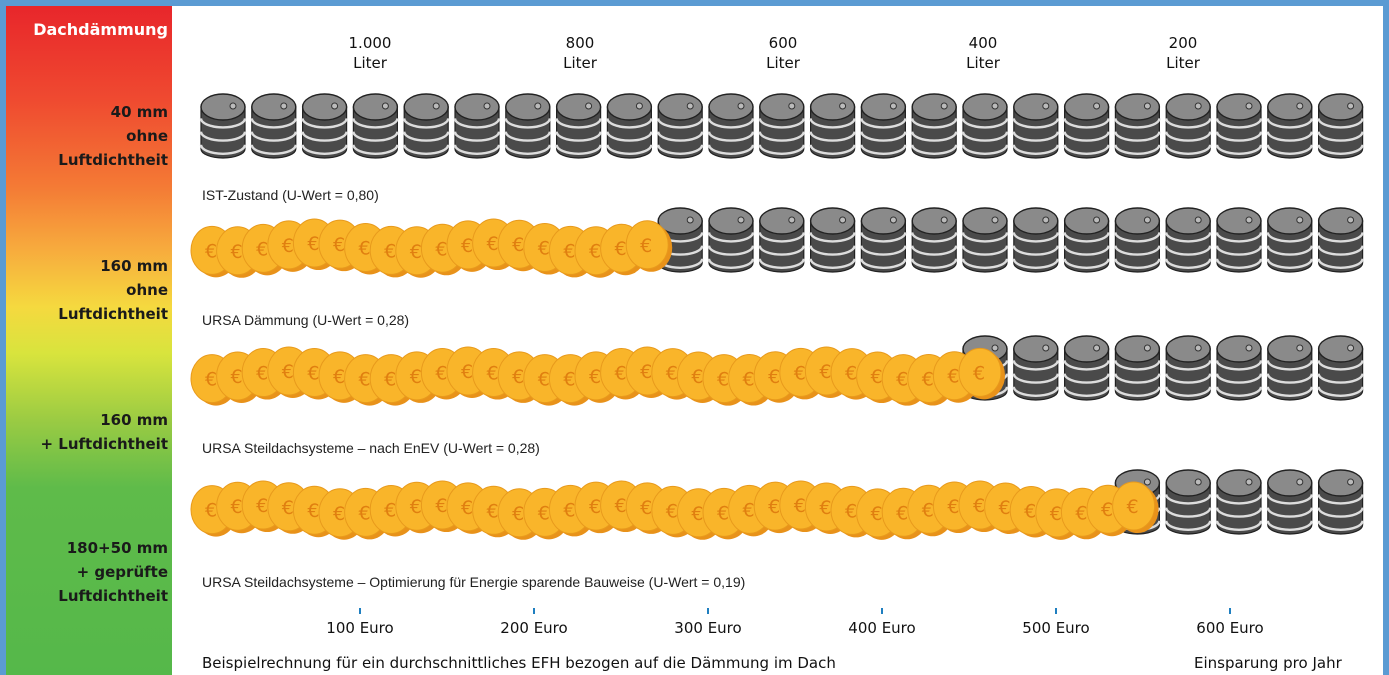 This screenshot has height=675, width=1389. I want to click on top-axis-tick-value: 1.000, so click(370, 43).